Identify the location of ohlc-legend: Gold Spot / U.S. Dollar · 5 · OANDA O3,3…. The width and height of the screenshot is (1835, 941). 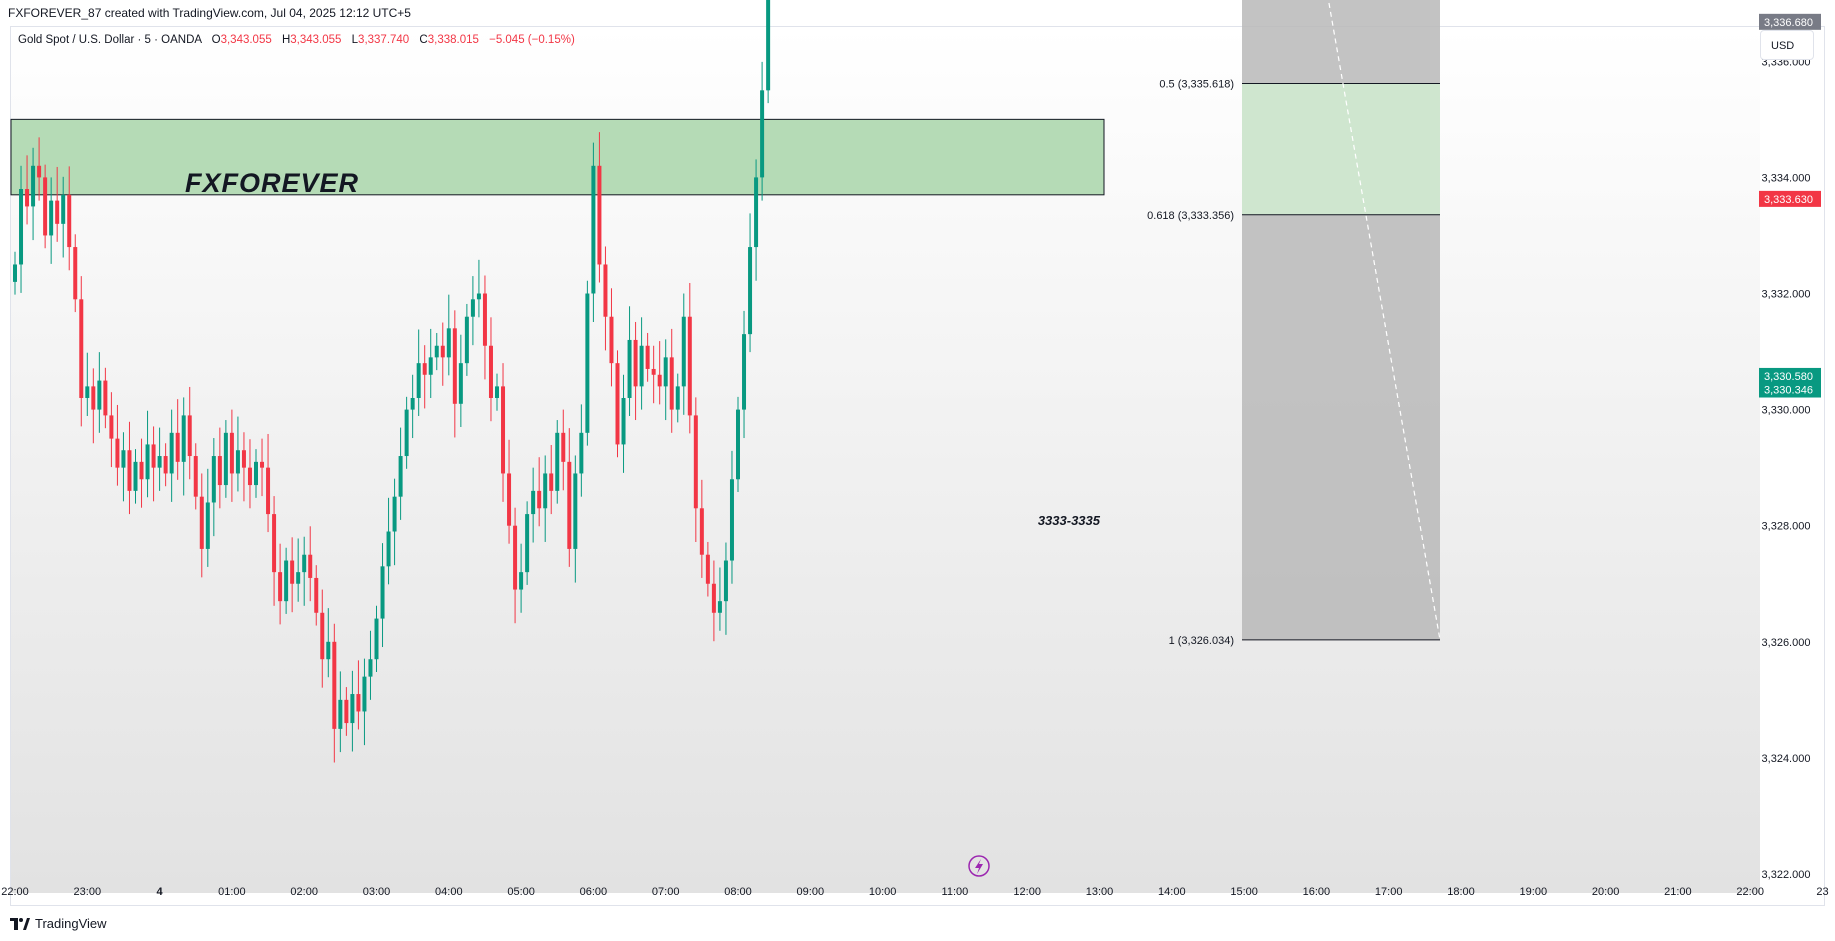
(296, 40).